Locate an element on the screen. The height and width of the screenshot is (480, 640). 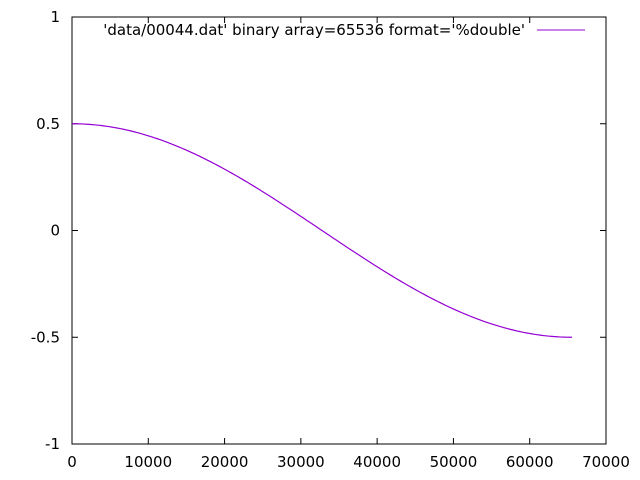
y-tick-label: -0.5 is located at coordinates (45, 337).